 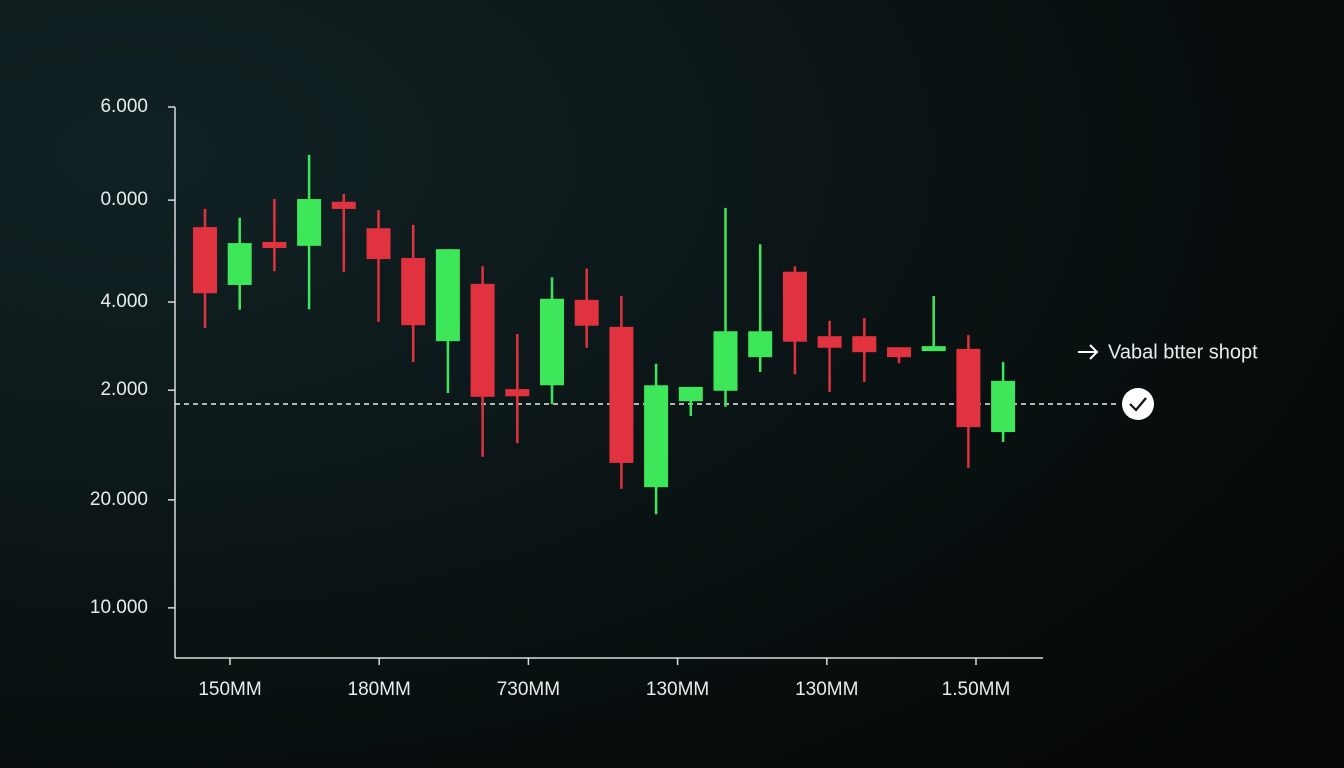 I want to click on y-tick-label: 20.000, so click(x=119, y=499).